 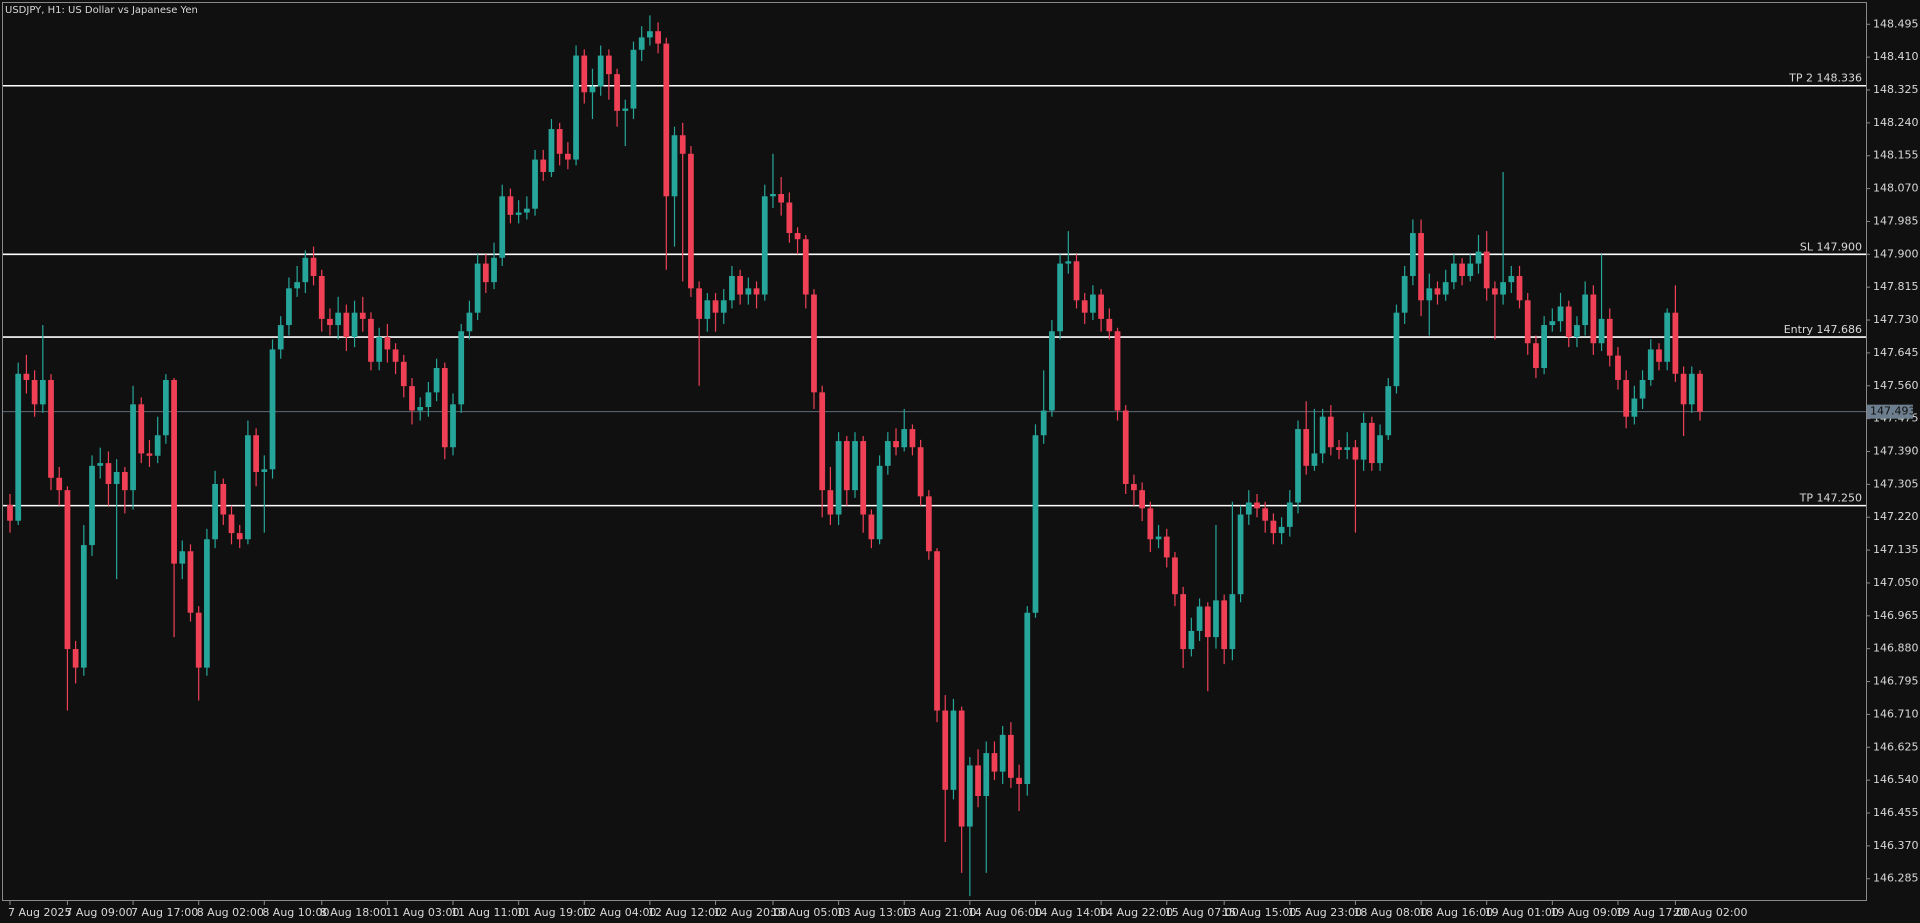 What do you see at coordinates (619, 912) in the screenshot?
I see `x-tick-label: 12 Aug 04:00` at bounding box center [619, 912].